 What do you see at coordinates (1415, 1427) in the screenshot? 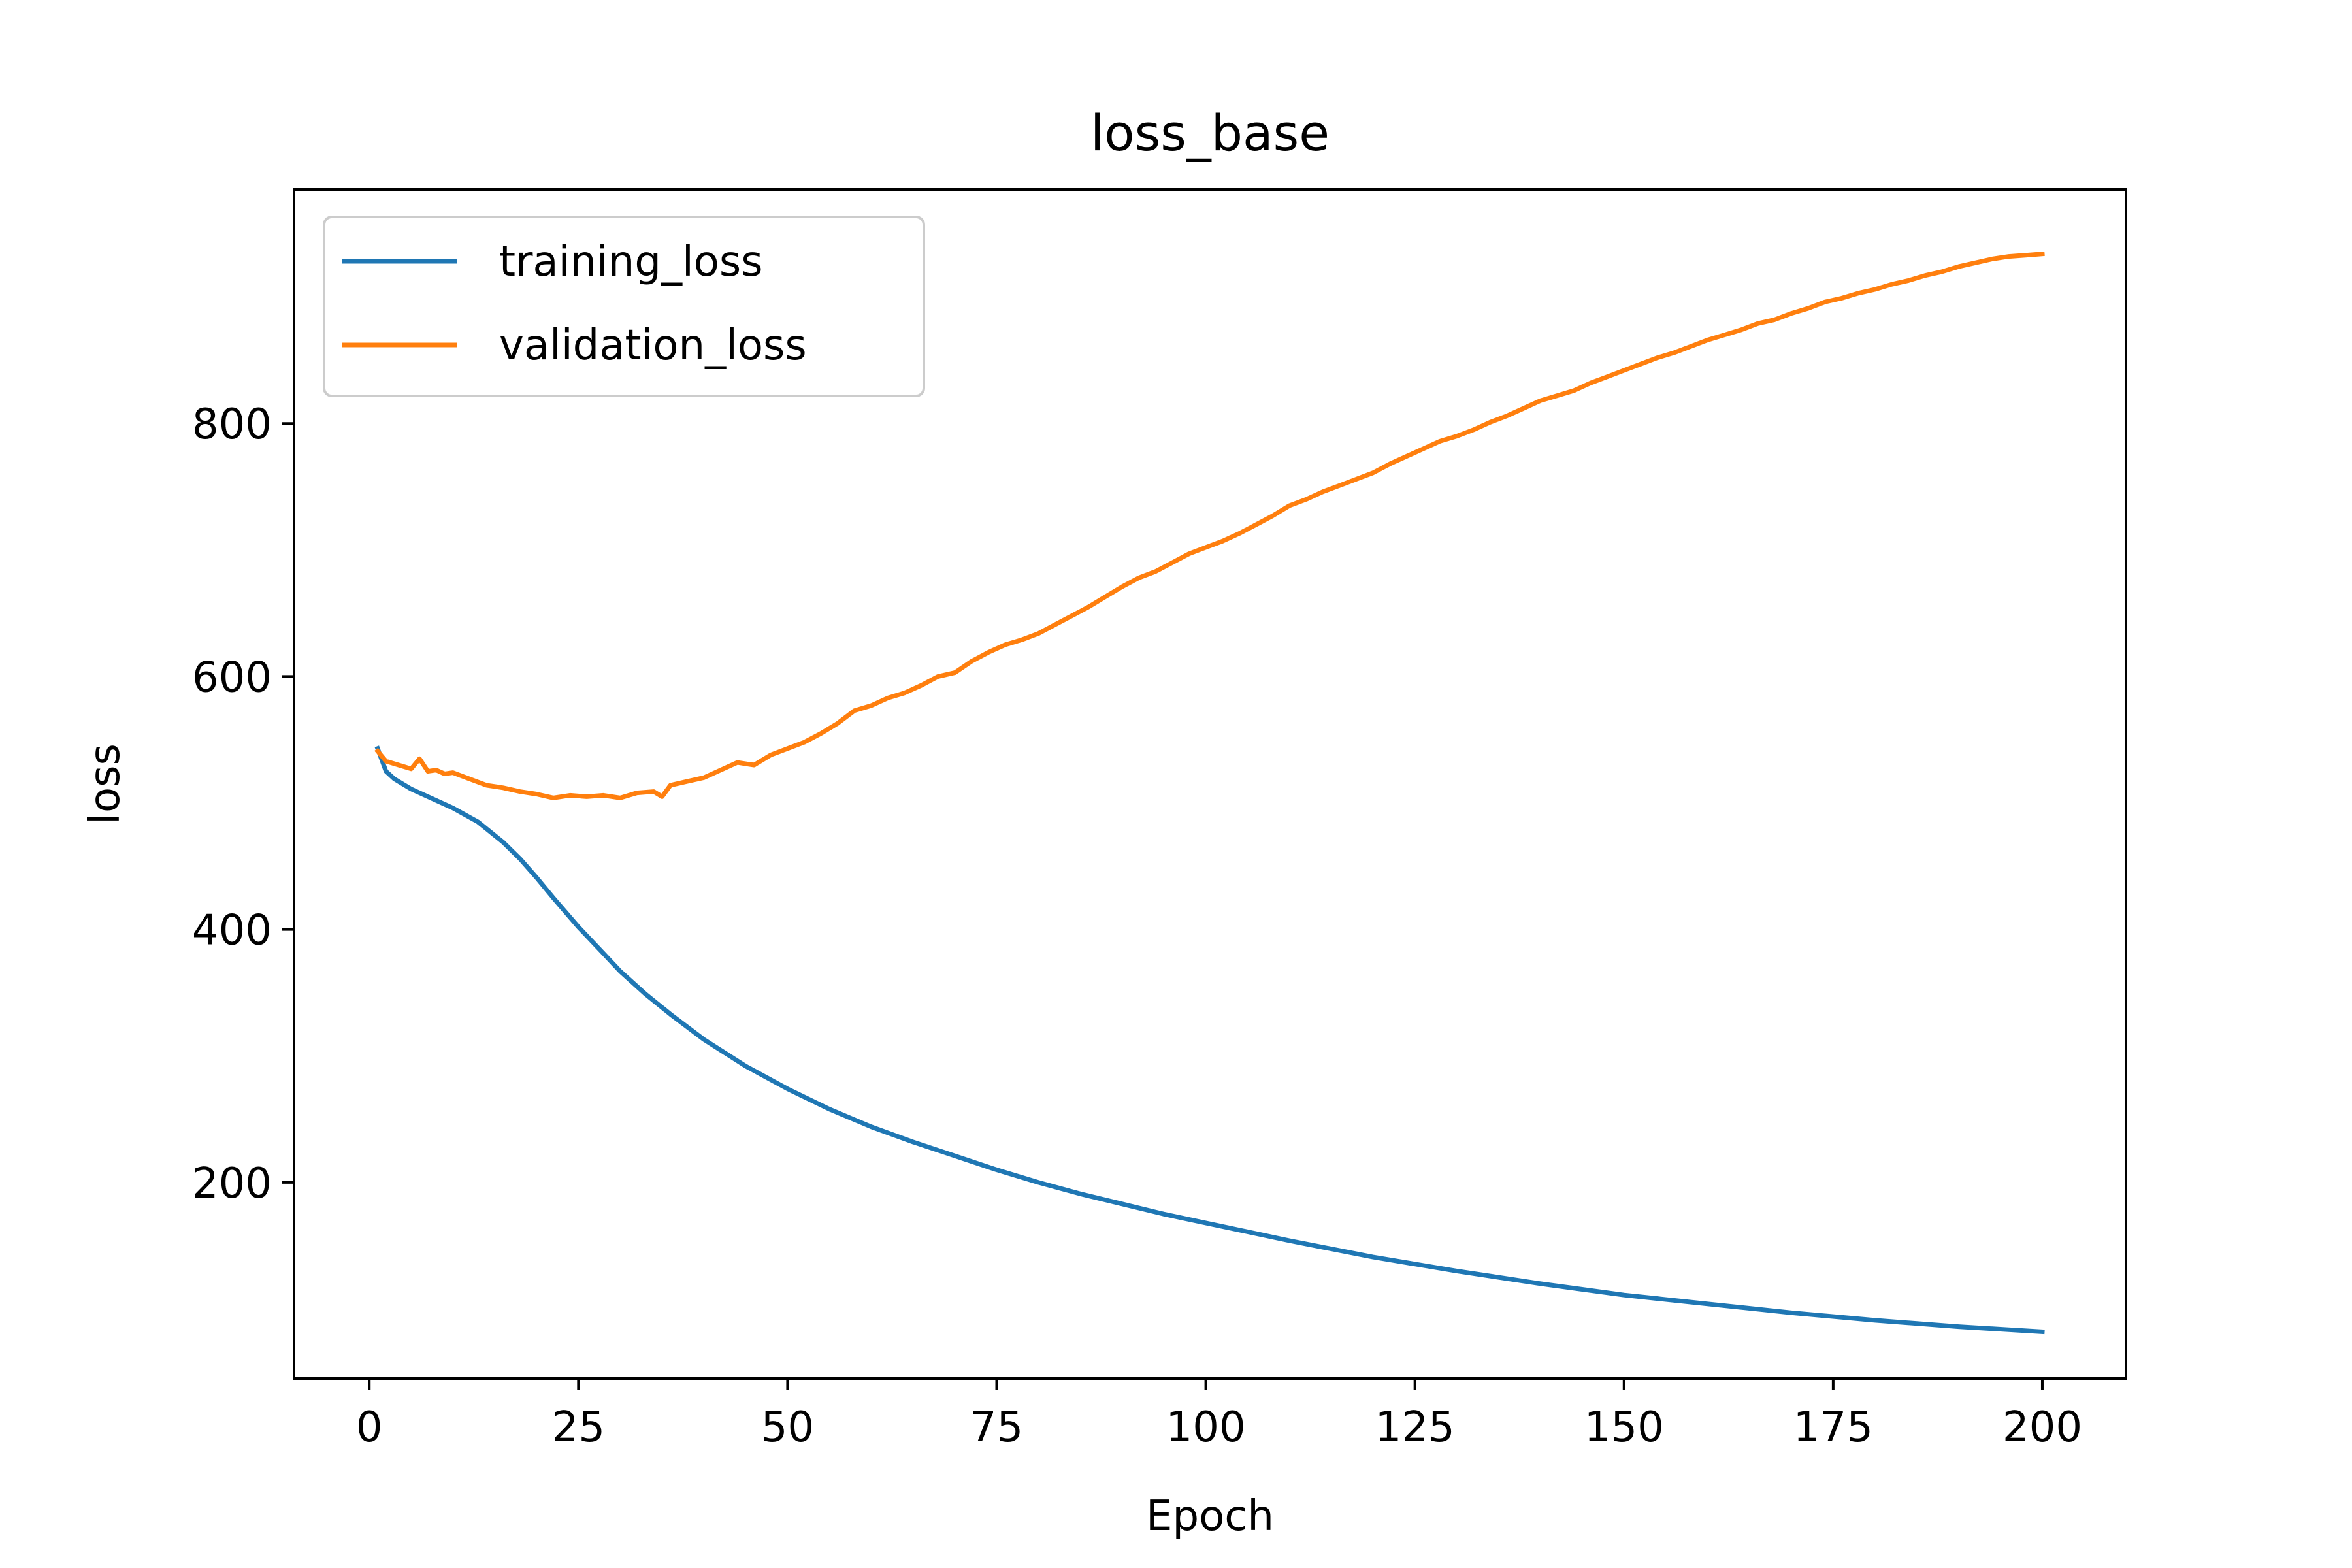
I see `x-tick-label: 125` at bounding box center [1415, 1427].